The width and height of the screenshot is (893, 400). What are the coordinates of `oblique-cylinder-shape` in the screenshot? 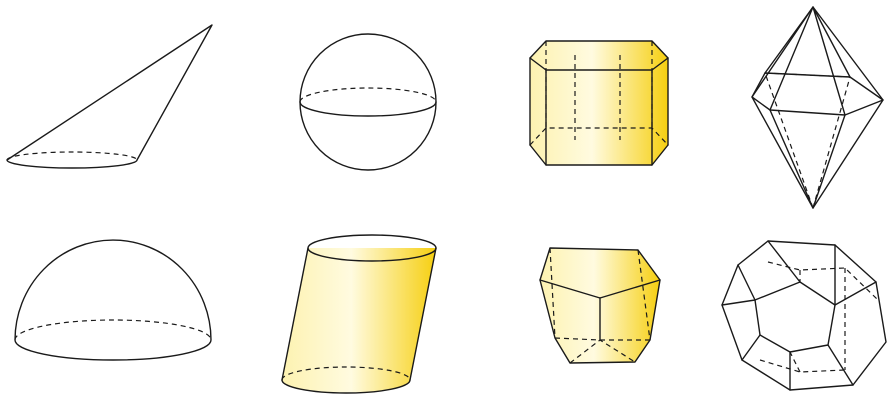 It's located at (359, 314).